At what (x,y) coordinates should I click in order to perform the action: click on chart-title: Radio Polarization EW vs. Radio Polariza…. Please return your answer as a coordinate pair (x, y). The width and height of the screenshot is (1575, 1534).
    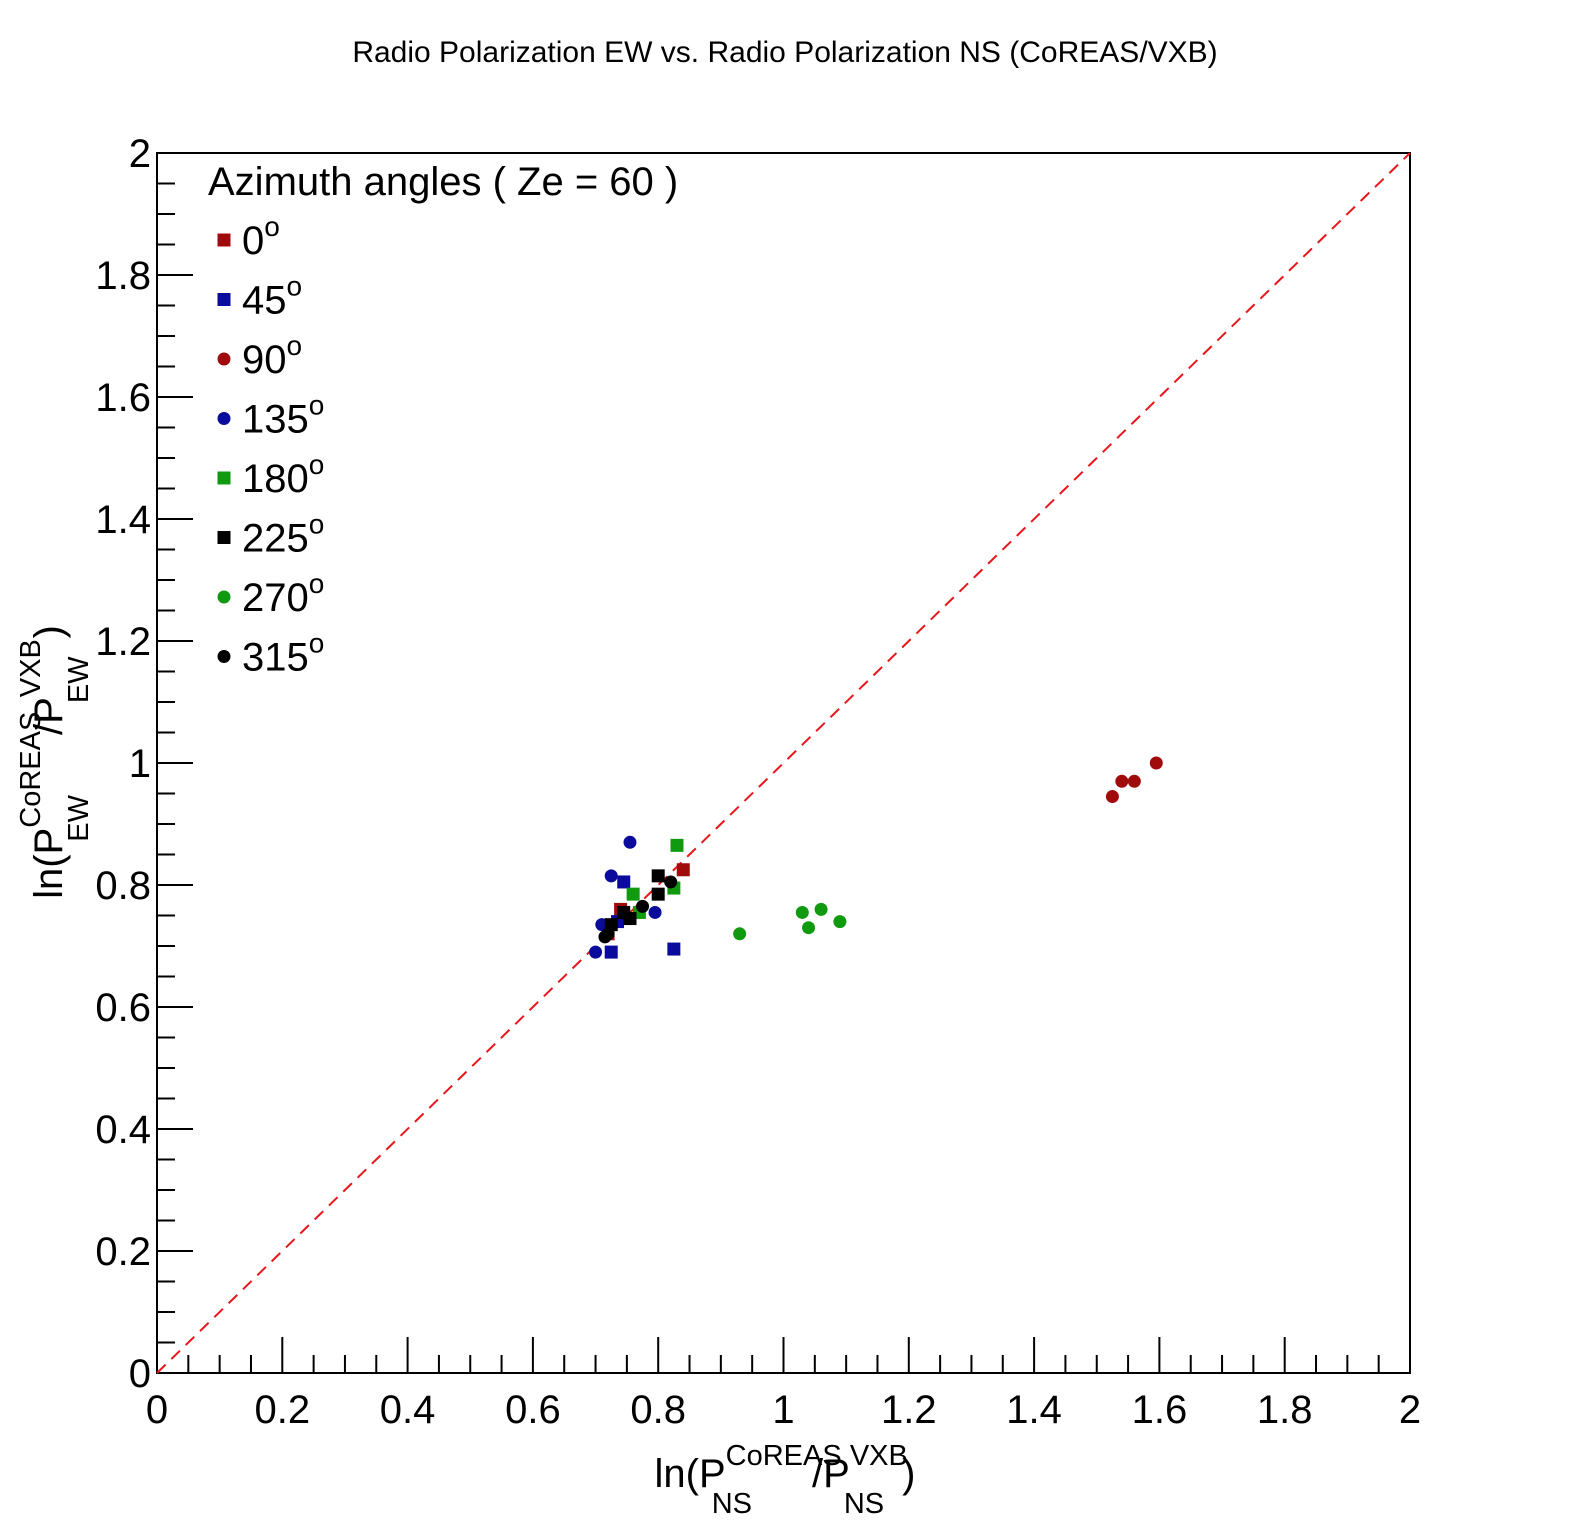
    Looking at the image, I should click on (784, 52).